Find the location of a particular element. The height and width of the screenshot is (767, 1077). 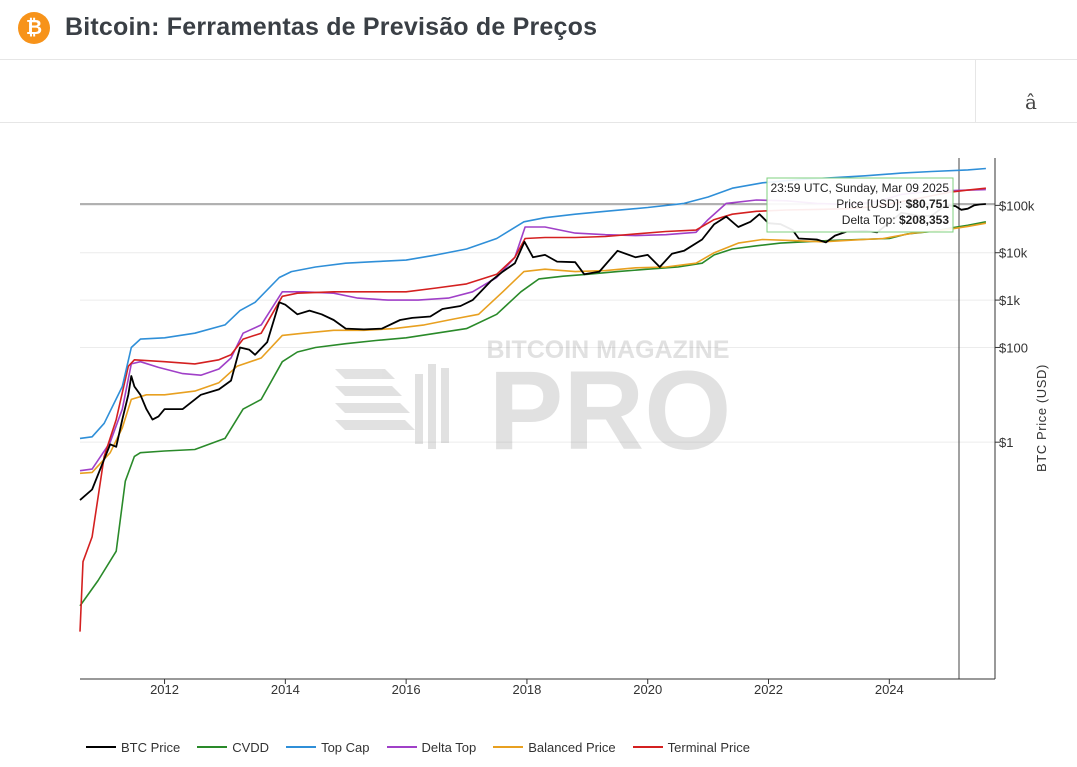

x-tick-label: 2018 is located at coordinates (526, 689).